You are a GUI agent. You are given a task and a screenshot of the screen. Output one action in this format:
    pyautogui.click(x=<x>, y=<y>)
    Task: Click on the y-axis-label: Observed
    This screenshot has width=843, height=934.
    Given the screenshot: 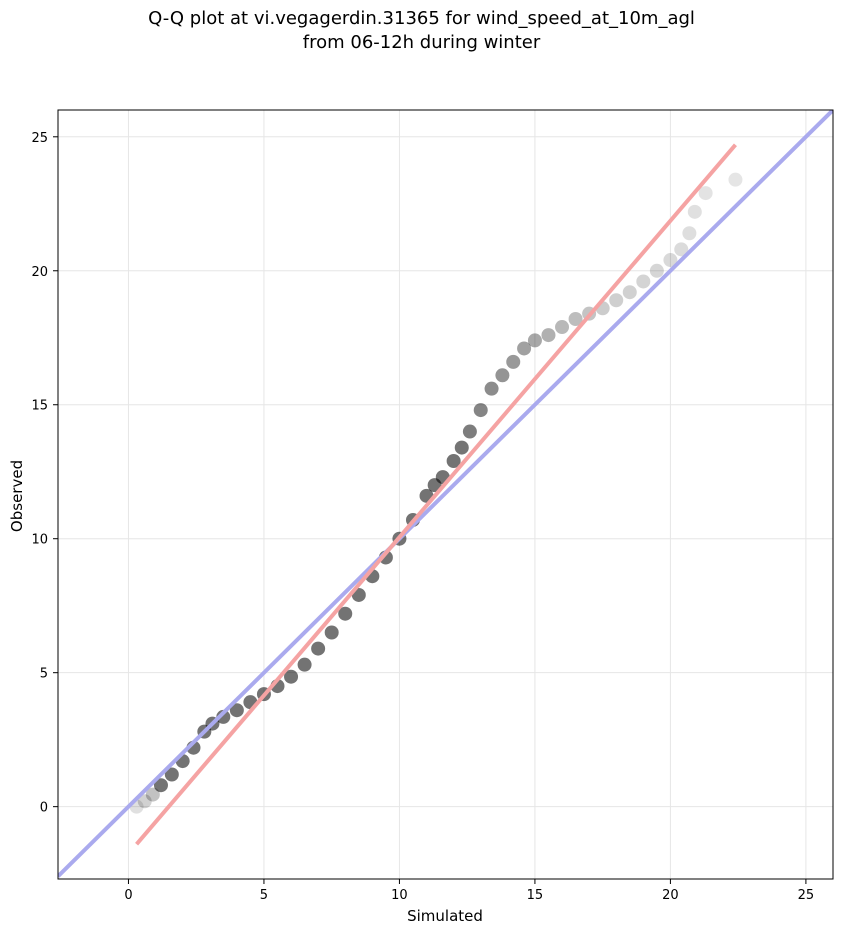 What is the action you would take?
    pyautogui.click(x=17, y=496)
    